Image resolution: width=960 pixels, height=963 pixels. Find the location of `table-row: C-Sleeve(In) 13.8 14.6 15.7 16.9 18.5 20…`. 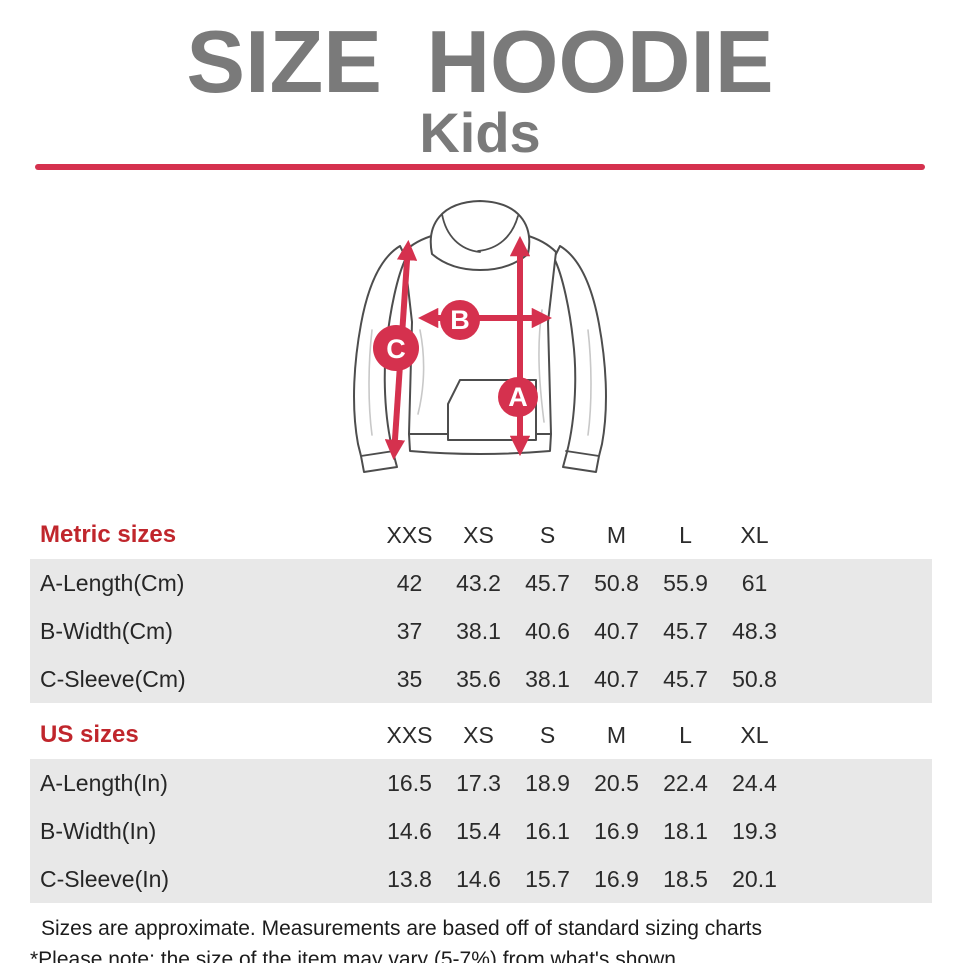

table-row: C-Sleeve(In) 13.8 14.6 15.7 16.9 18.5 20… is located at coordinates (481, 879).